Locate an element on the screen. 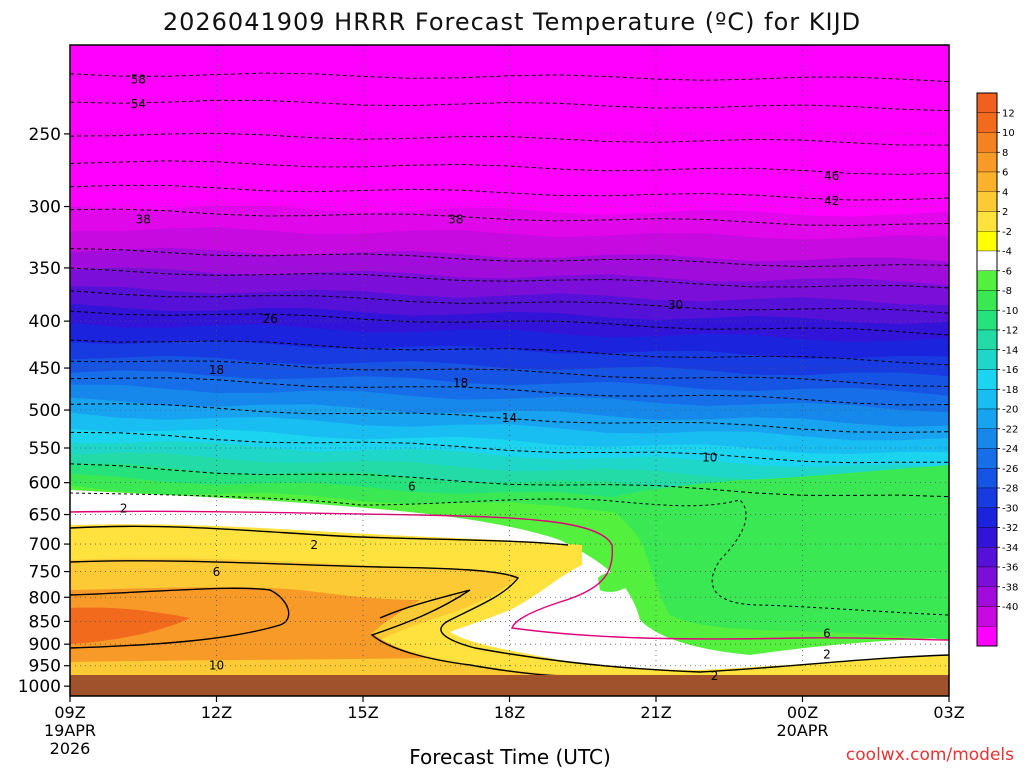 The image size is (1024, 768). colorbar-label: -18 is located at coordinates (1010, 390).